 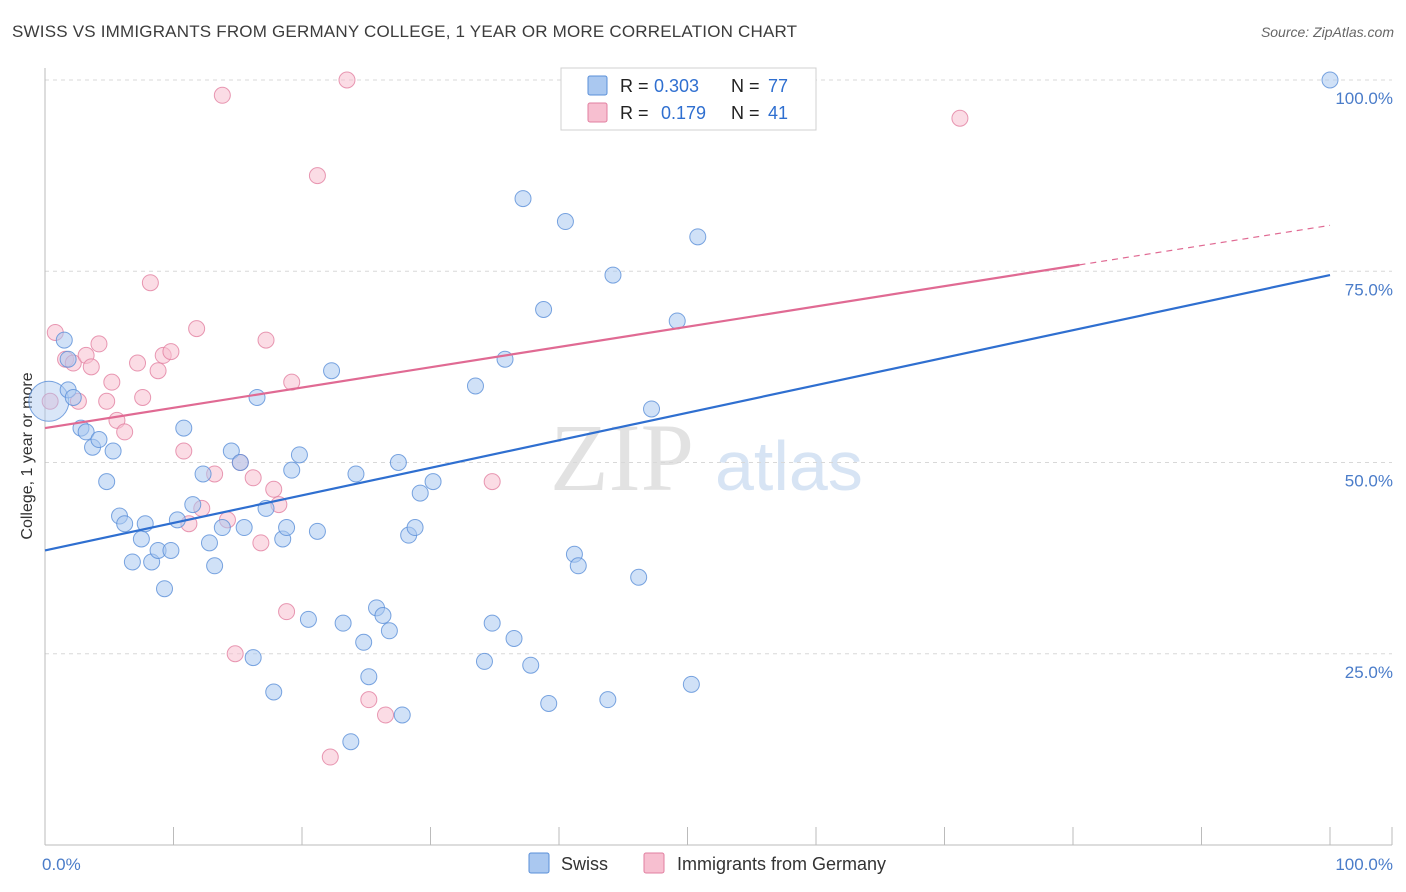 What do you see at coordinates (745, 86) in the screenshot?
I see `swiss-n-label: N =` at bounding box center [745, 86].